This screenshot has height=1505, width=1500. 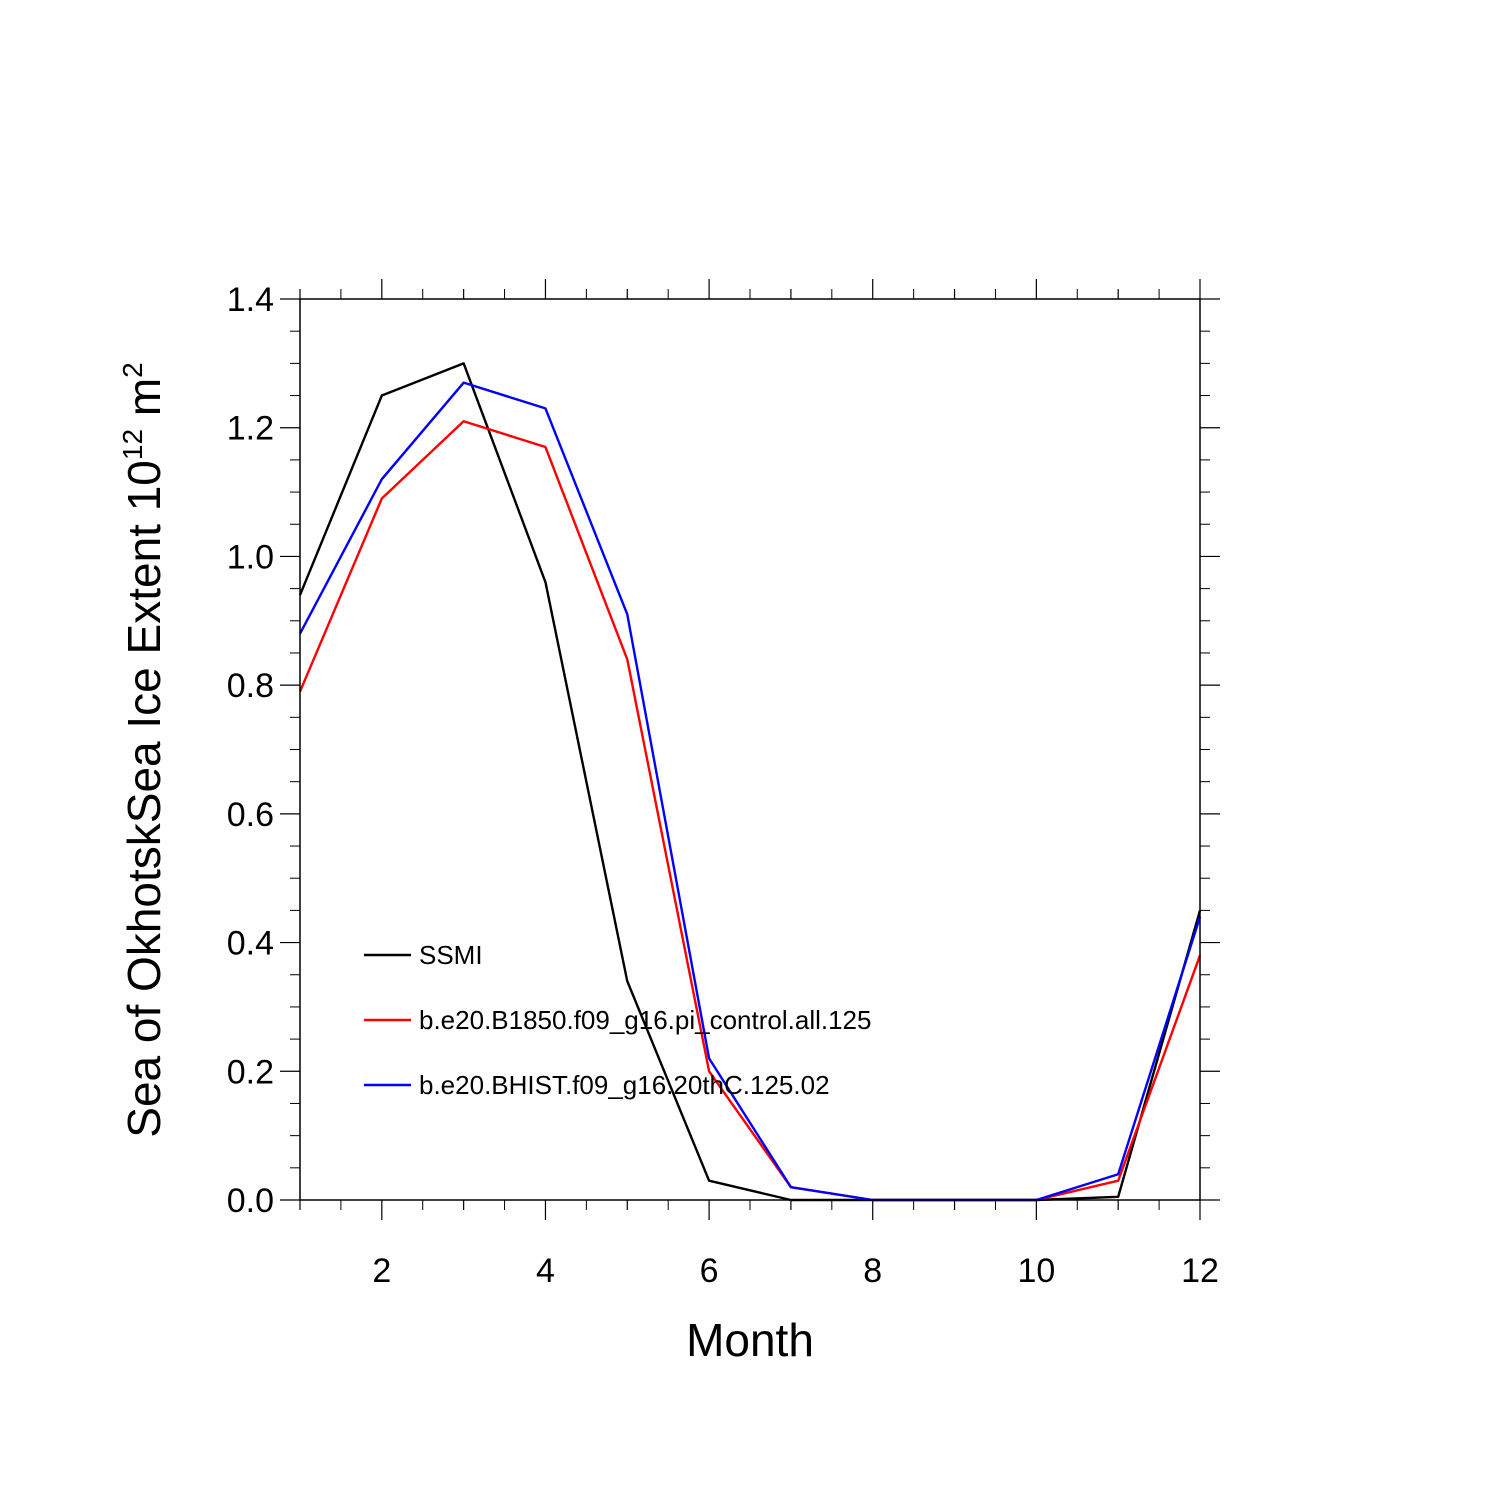 I want to click on y-axis-title: Sea of OkhotskSea Ice Extent 1012 m2, so click(x=143, y=749).